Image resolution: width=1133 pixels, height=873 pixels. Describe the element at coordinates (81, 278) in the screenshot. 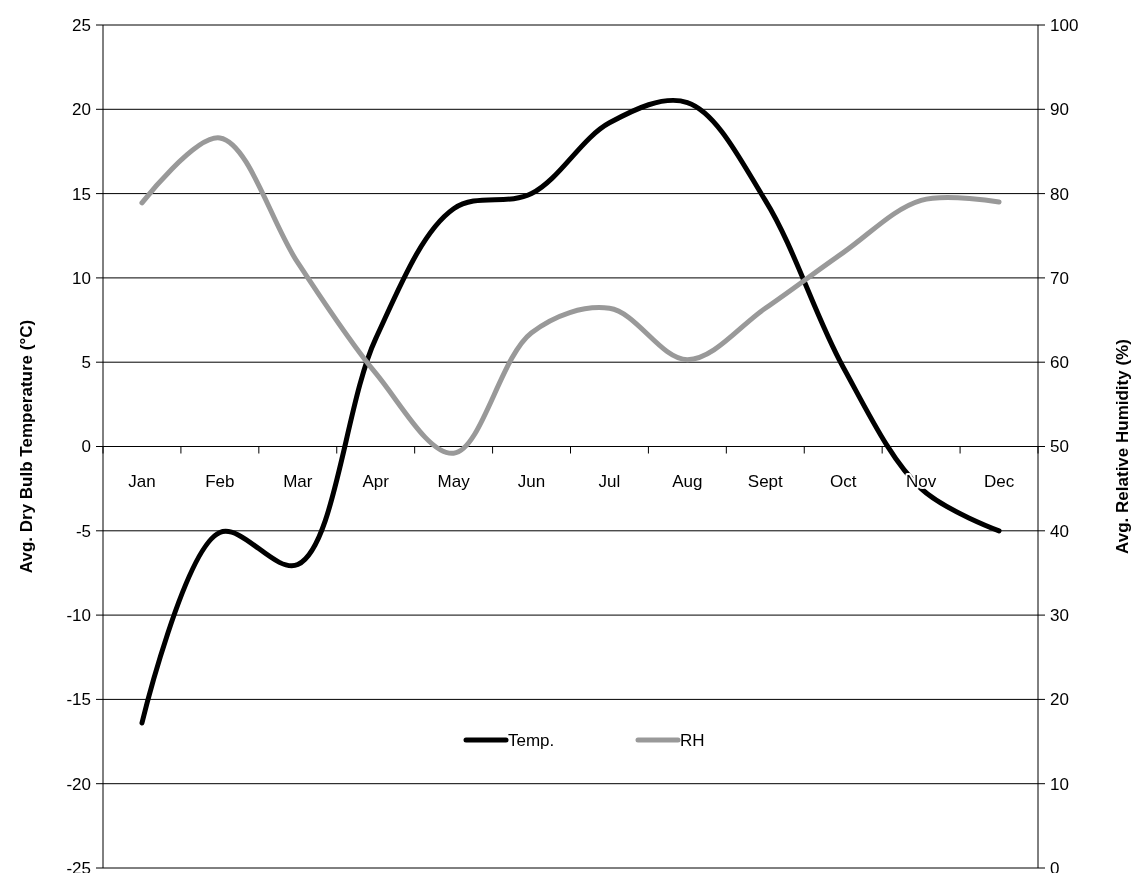

I see `y-tick-label: 10` at that location.